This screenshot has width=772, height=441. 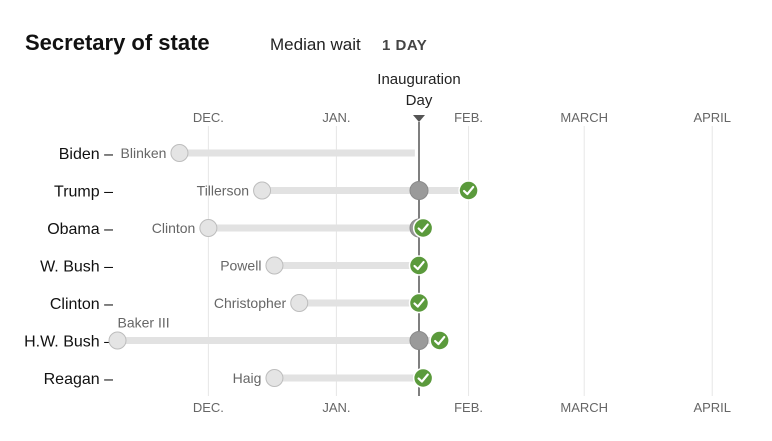 I want to click on nominee-label: Haig, so click(x=247, y=378).